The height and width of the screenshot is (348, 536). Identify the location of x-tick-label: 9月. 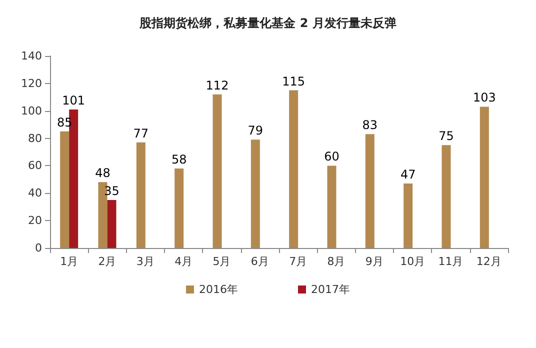
(374, 261).